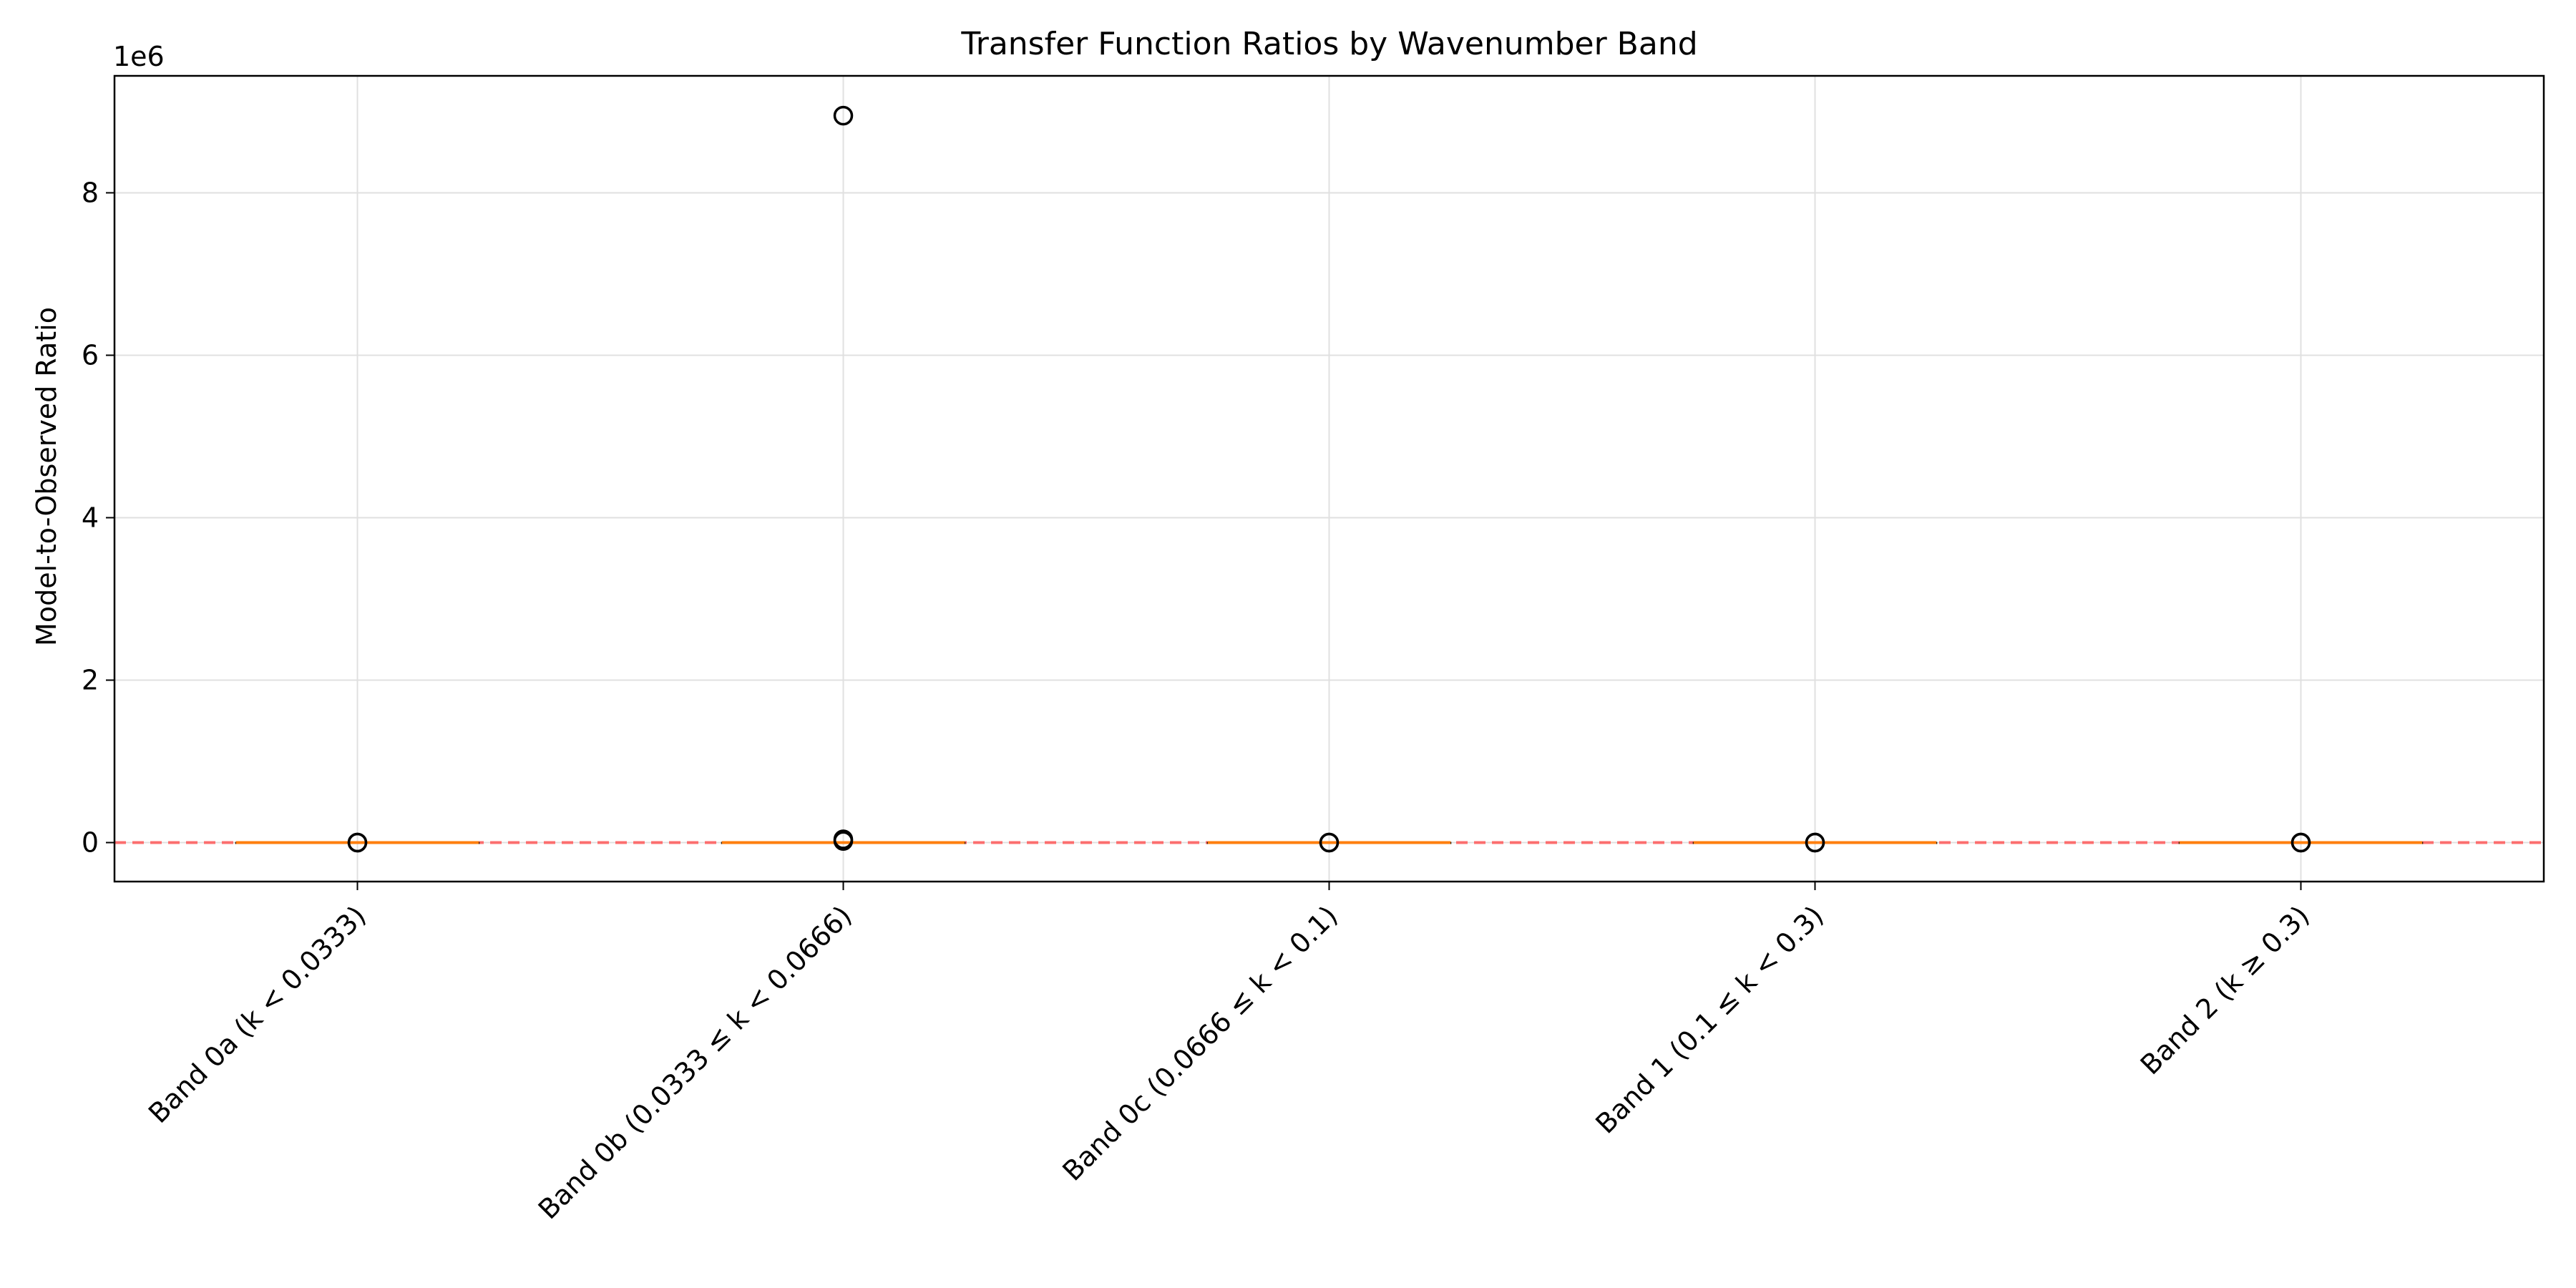 The width and height of the screenshot is (2576, 1288). I want to click on y-axis-label: Model-to-Observed Ratio, so click(46, 476).